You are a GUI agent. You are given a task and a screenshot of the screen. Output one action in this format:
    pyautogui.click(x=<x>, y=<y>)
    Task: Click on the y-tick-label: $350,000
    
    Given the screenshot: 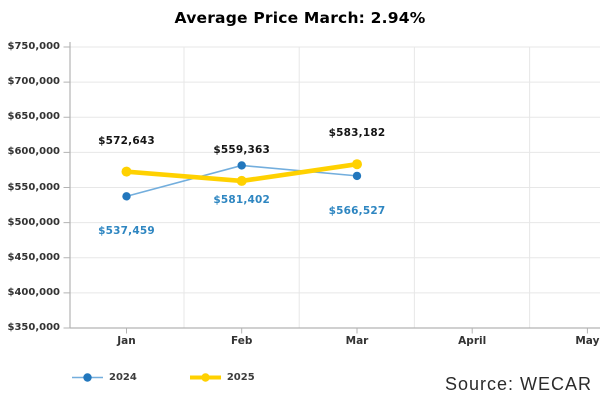 What is the action you would take?
    pyautogui.click(x=33, y=327)
    